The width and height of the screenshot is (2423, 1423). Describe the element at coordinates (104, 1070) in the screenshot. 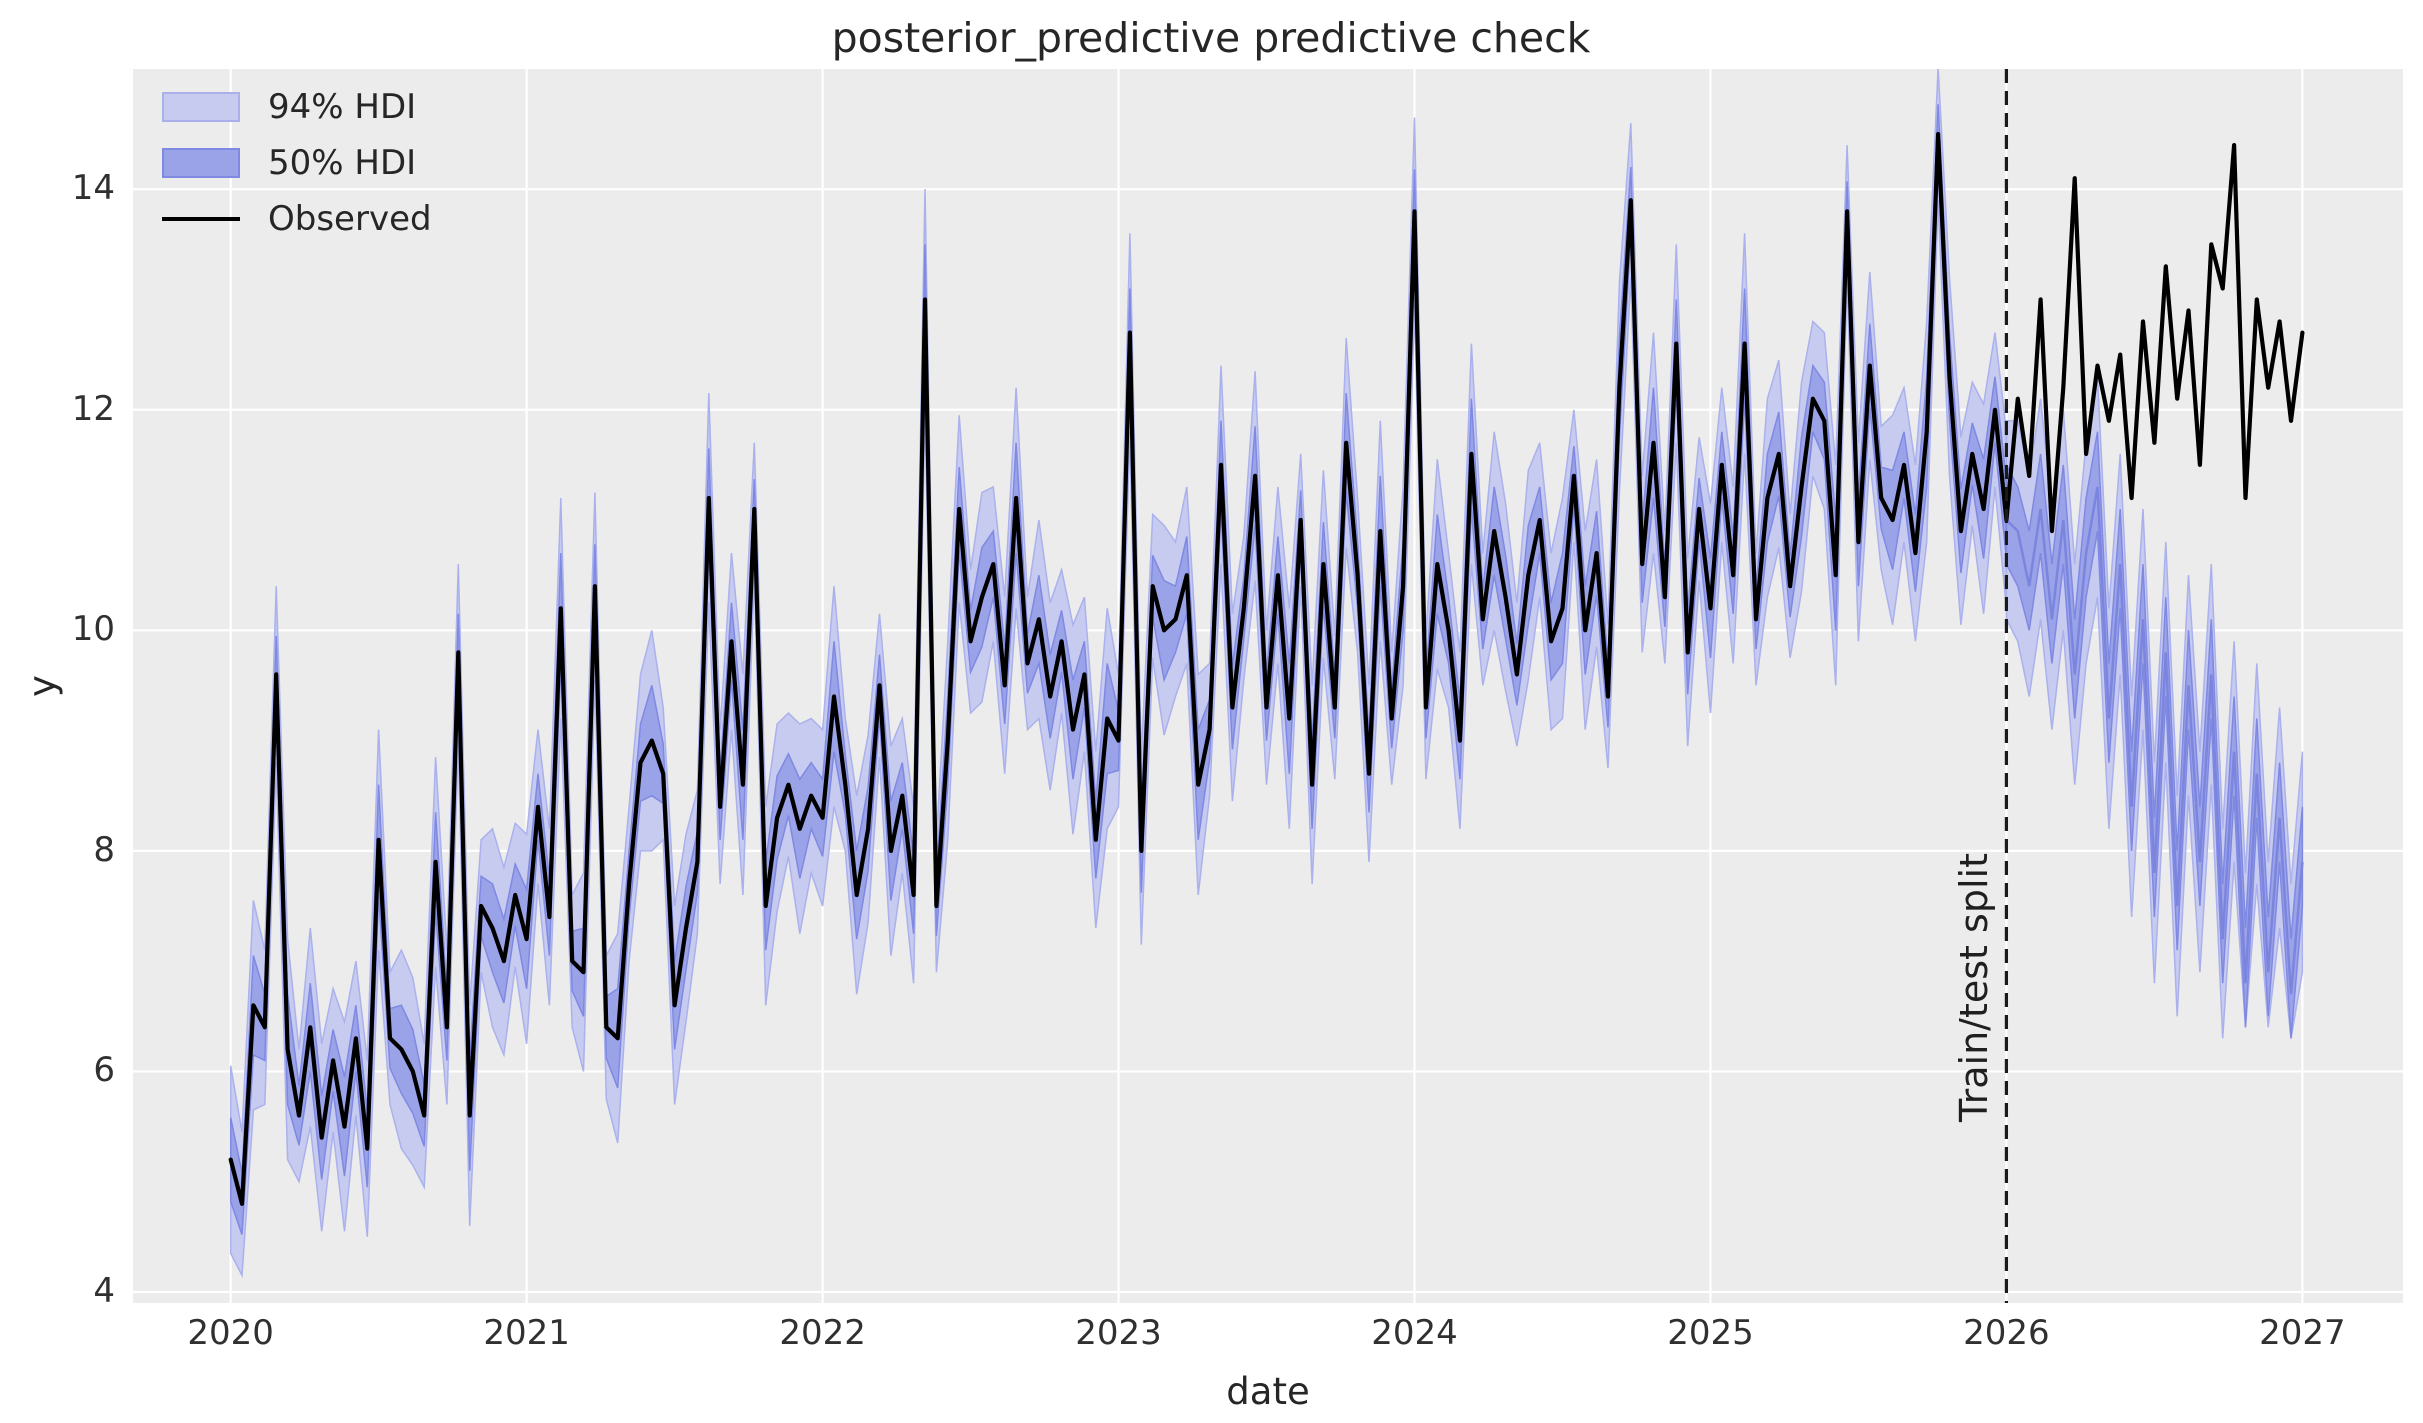

I see `y-tick-label: 6` at that location.